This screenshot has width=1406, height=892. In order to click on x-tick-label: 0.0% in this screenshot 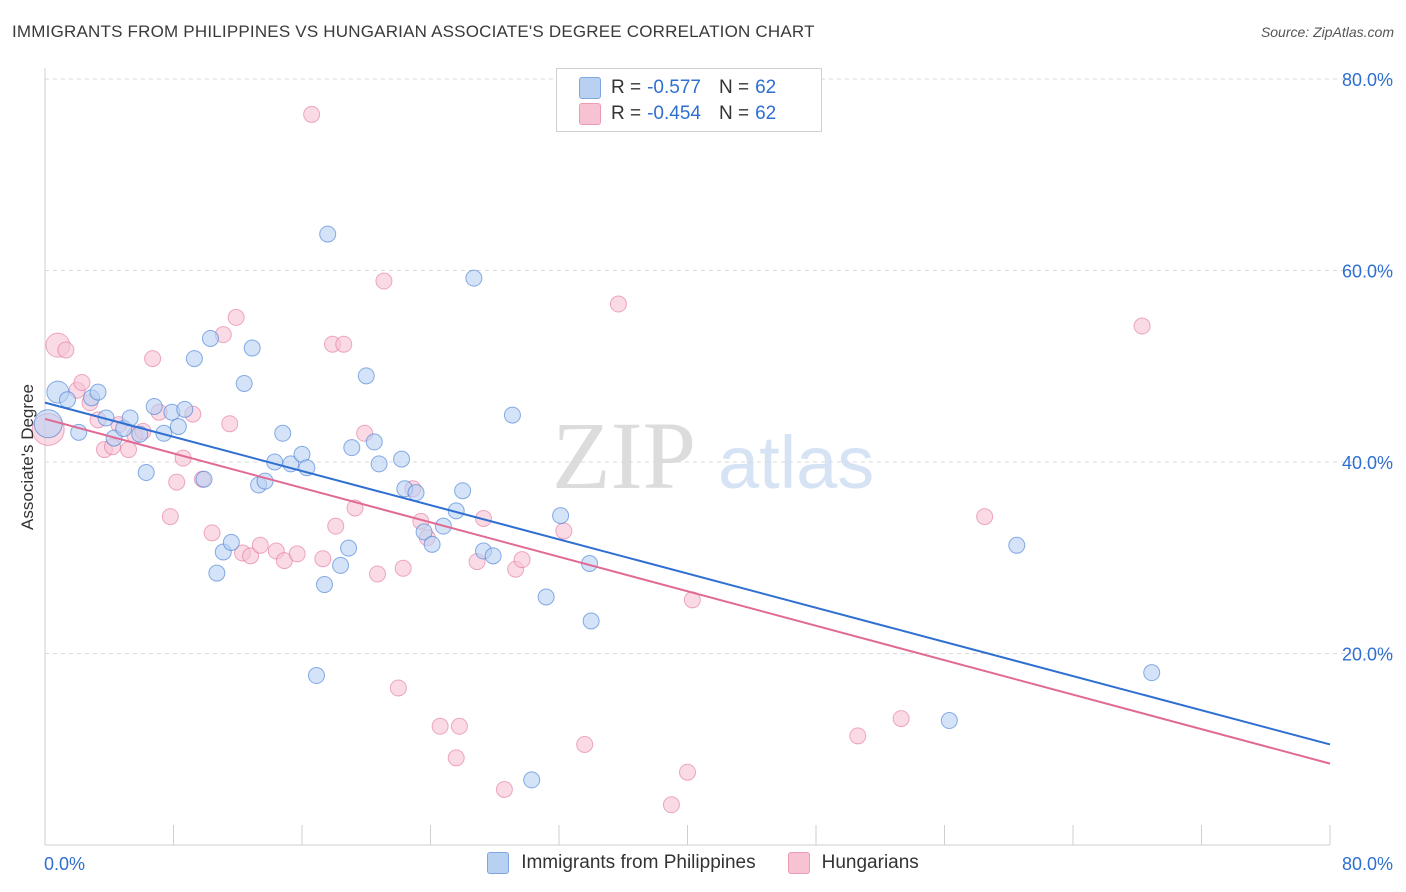, I will do `click(64, 864)`.